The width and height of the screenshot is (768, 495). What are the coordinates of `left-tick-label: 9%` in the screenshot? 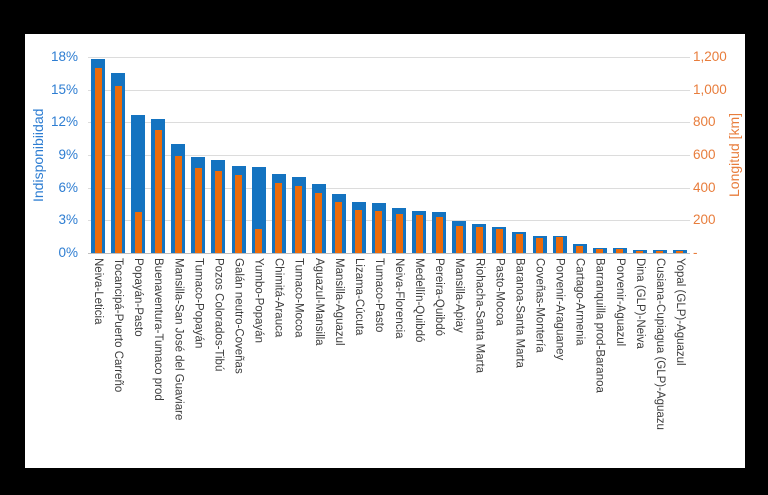 It's located at (68, 154).